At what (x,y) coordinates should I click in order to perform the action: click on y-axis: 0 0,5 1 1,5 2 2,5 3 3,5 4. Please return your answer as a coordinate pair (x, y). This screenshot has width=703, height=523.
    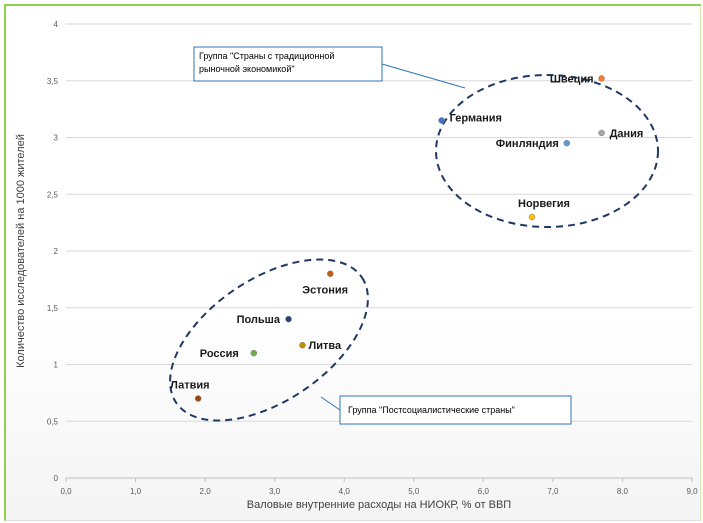
    Looking at the image, I should click on (53, 251).